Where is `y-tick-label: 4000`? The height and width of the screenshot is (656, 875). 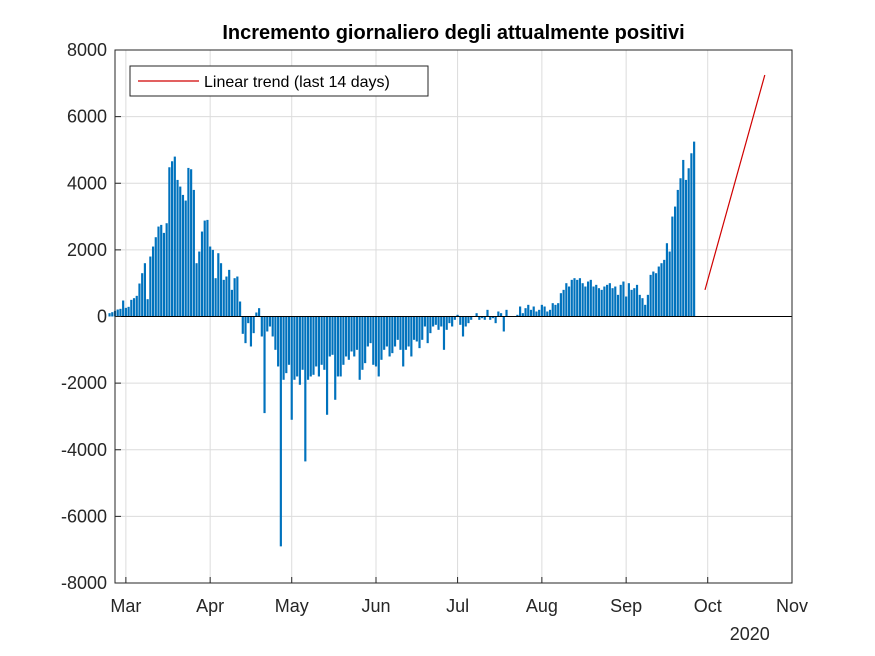 y-tick-label: 4000 is located at coordinates (87, 183).